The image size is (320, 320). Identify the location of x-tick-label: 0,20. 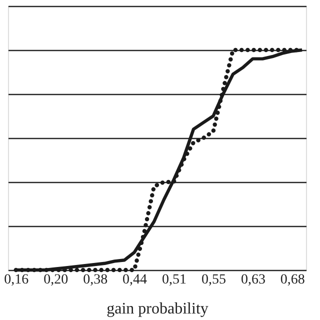
(56, 280).